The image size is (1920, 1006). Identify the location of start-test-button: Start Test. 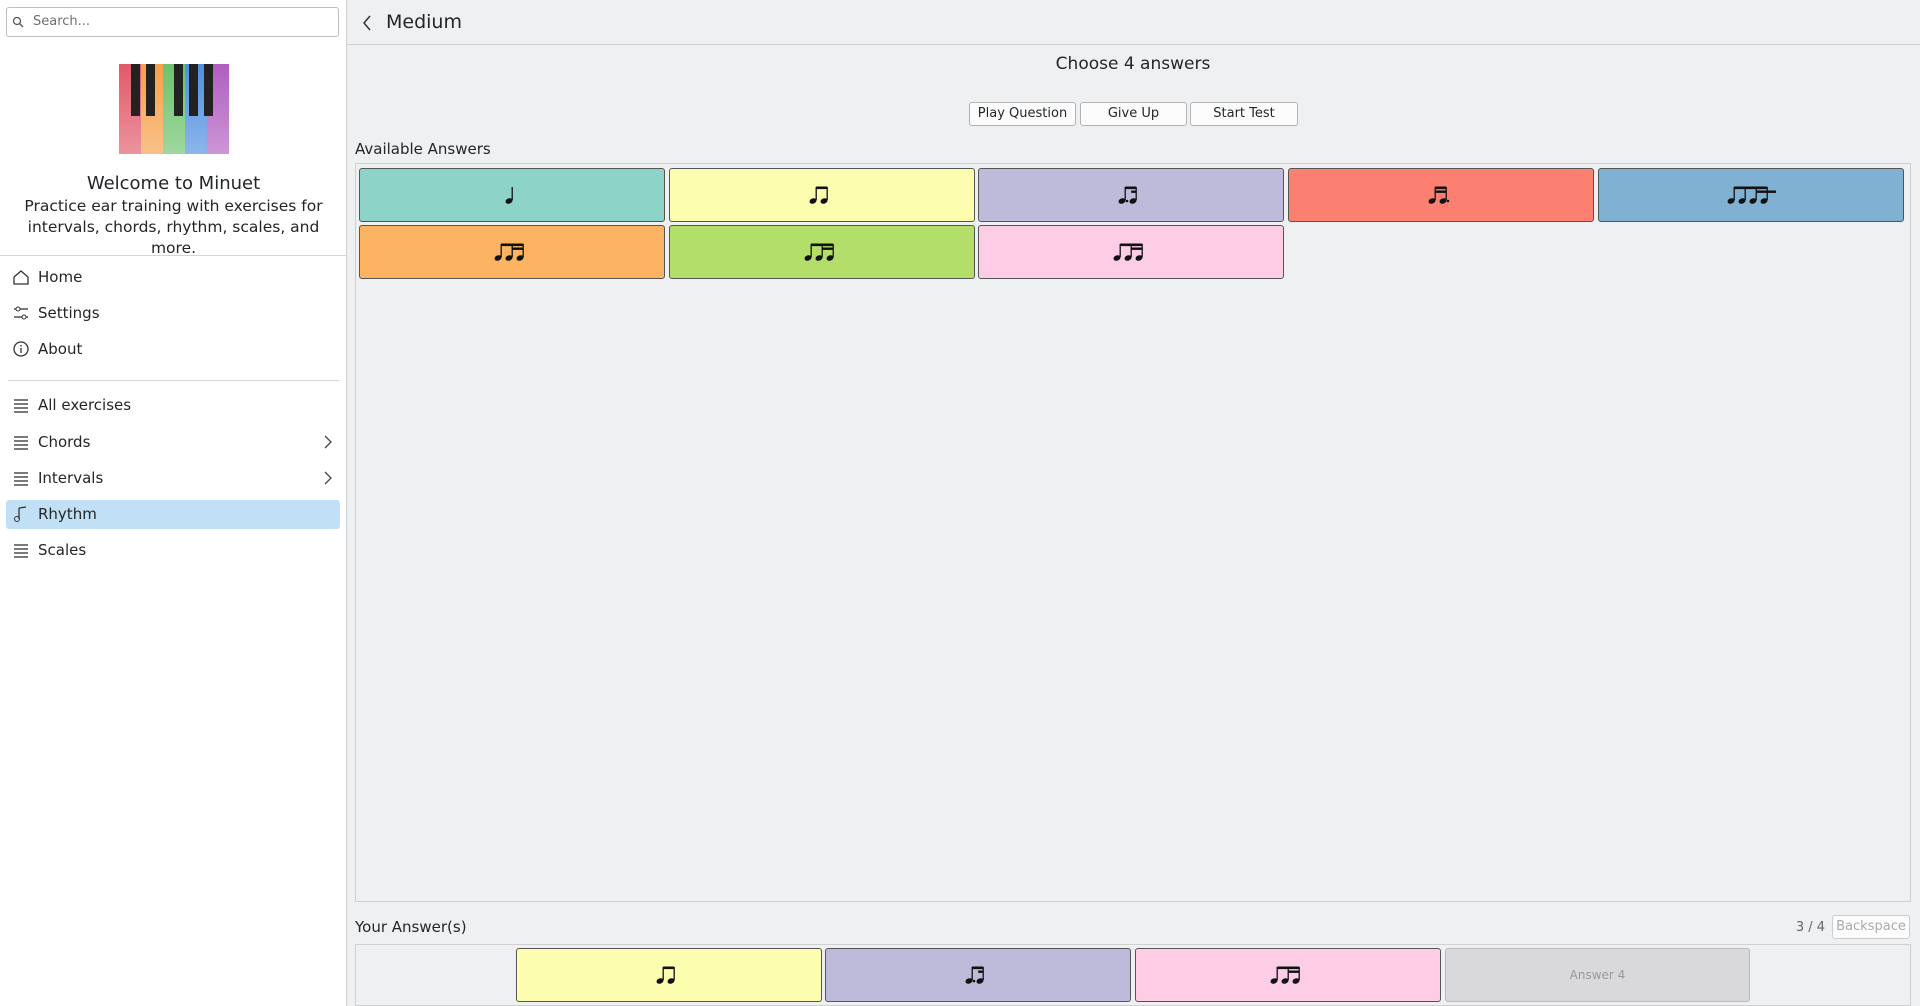
(1244, 114).